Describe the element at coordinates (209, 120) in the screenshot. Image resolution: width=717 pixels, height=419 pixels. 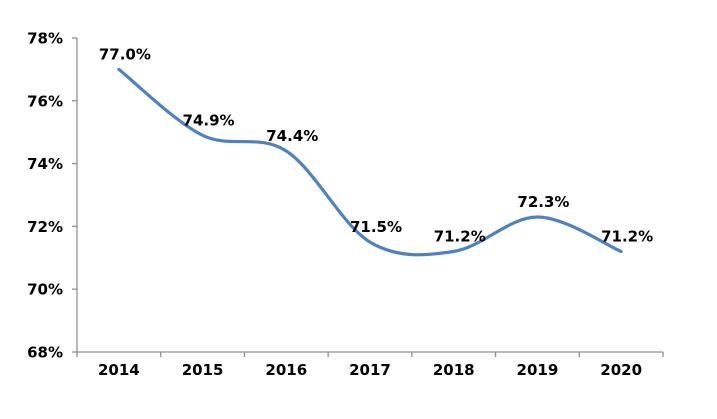
I see `data-point-label: 74.9%` at that location.